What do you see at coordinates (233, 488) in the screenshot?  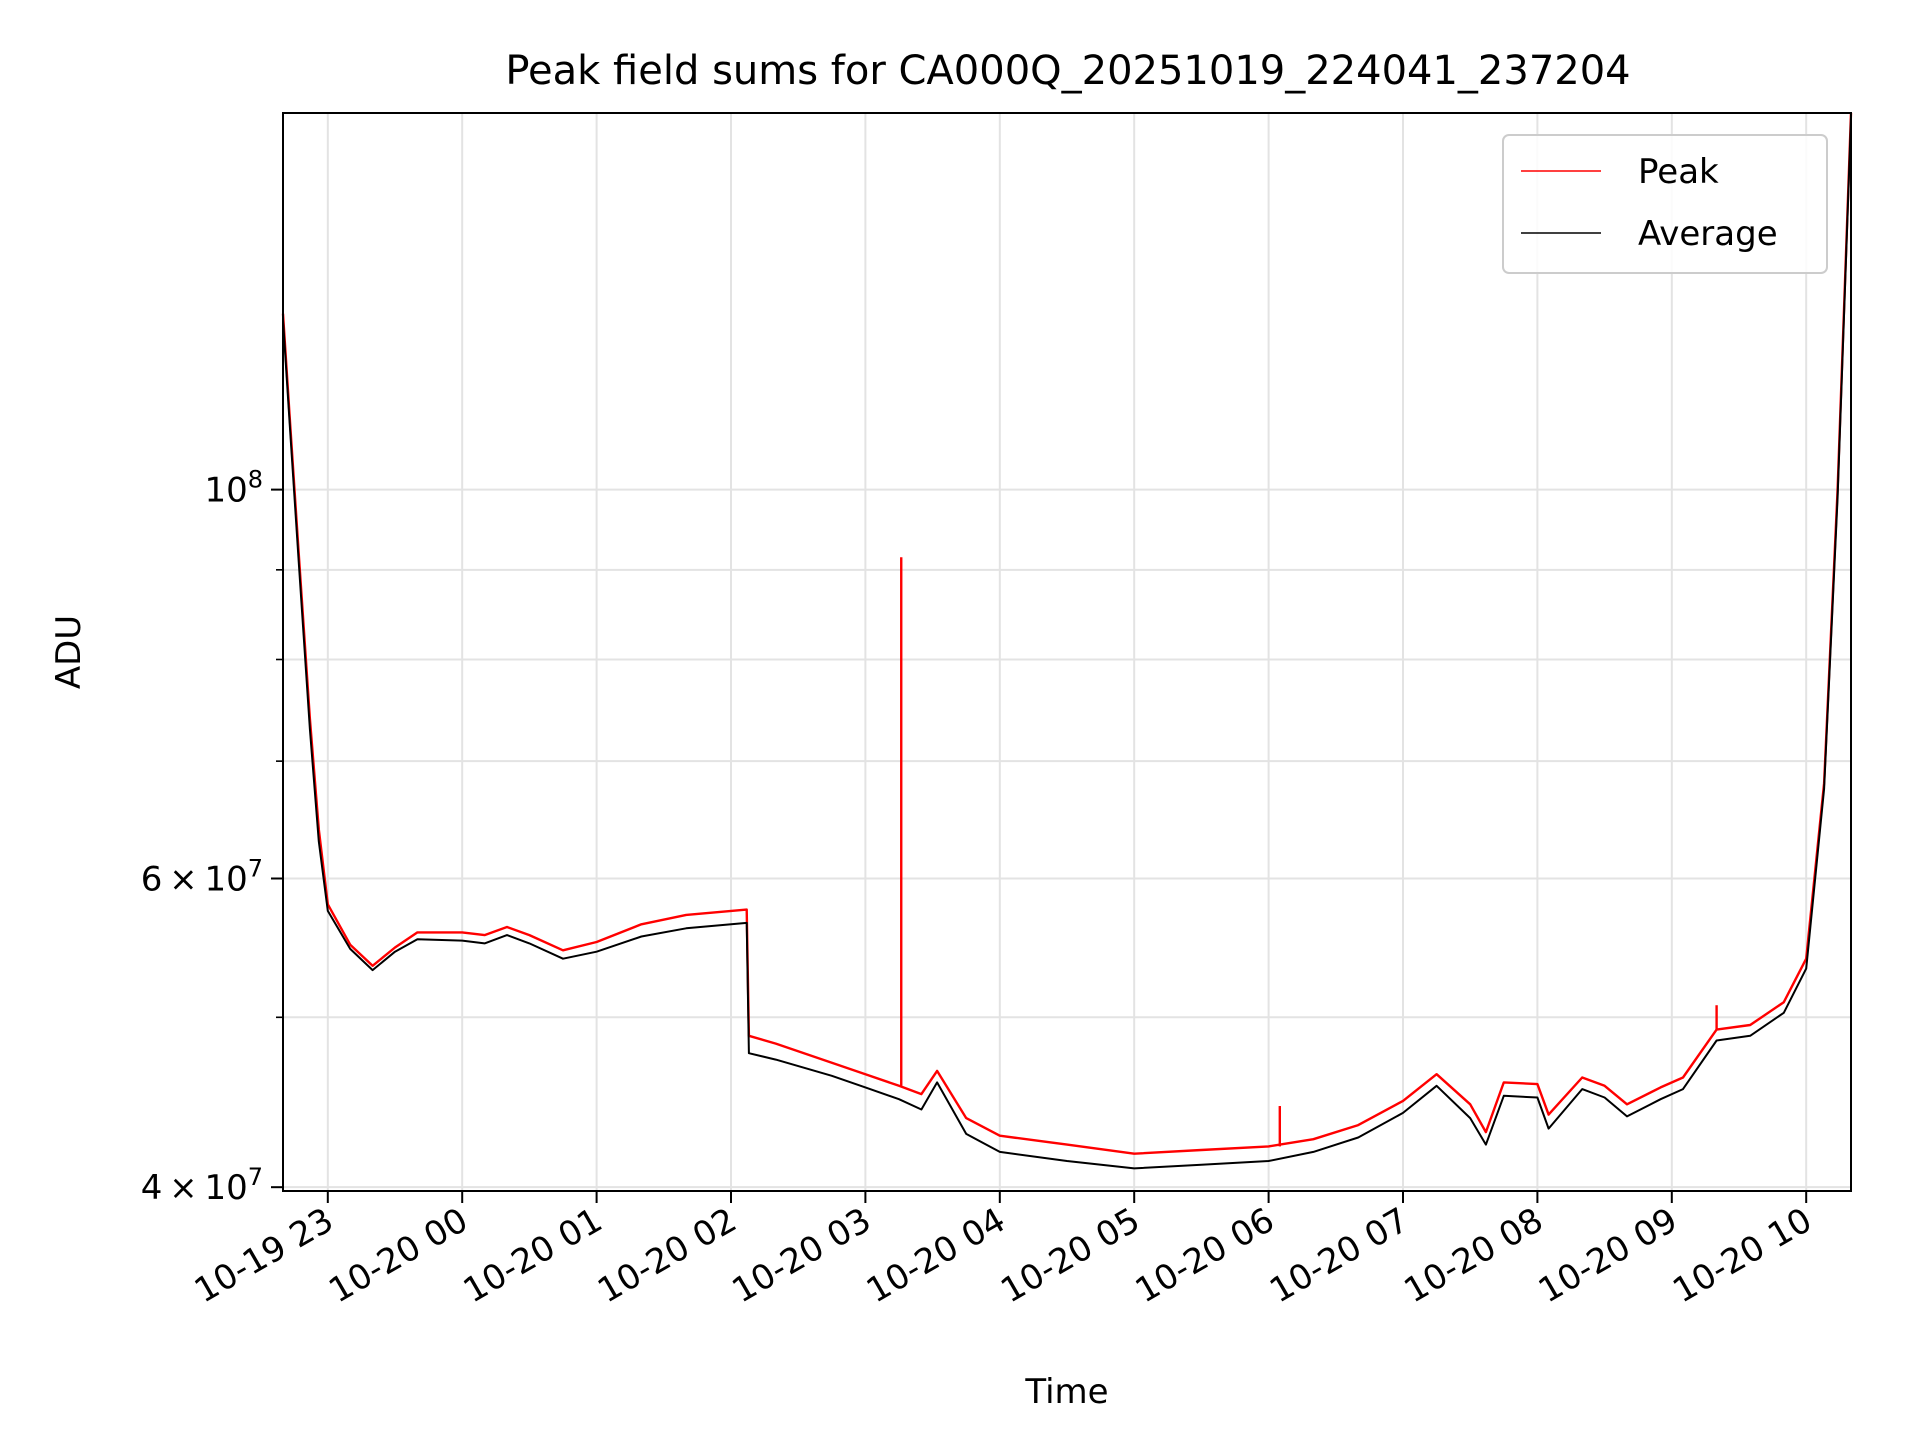 I see `y-tick-label: 108` at bounding box center [233, 488].